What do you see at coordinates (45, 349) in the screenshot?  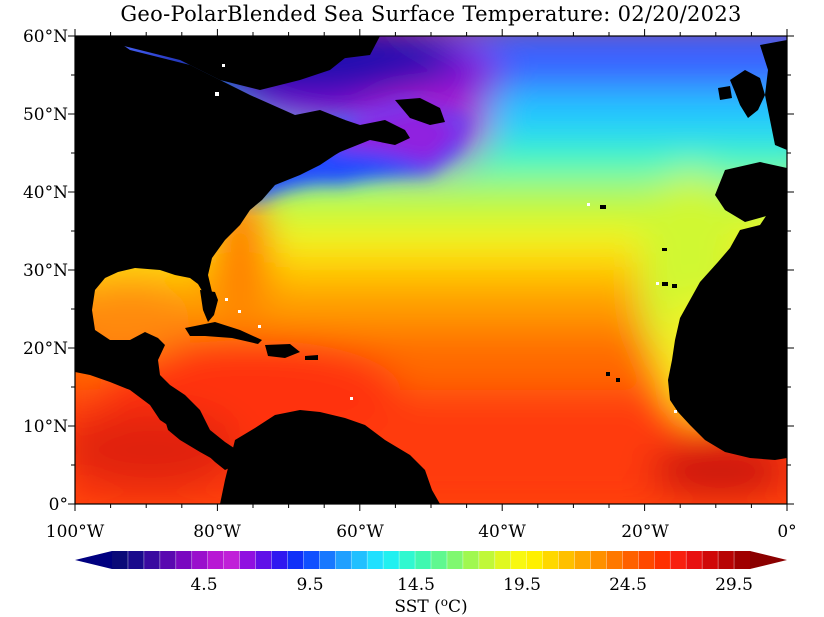 I see `lat-tick-label: 20°N` at bounding box center [45, 349].